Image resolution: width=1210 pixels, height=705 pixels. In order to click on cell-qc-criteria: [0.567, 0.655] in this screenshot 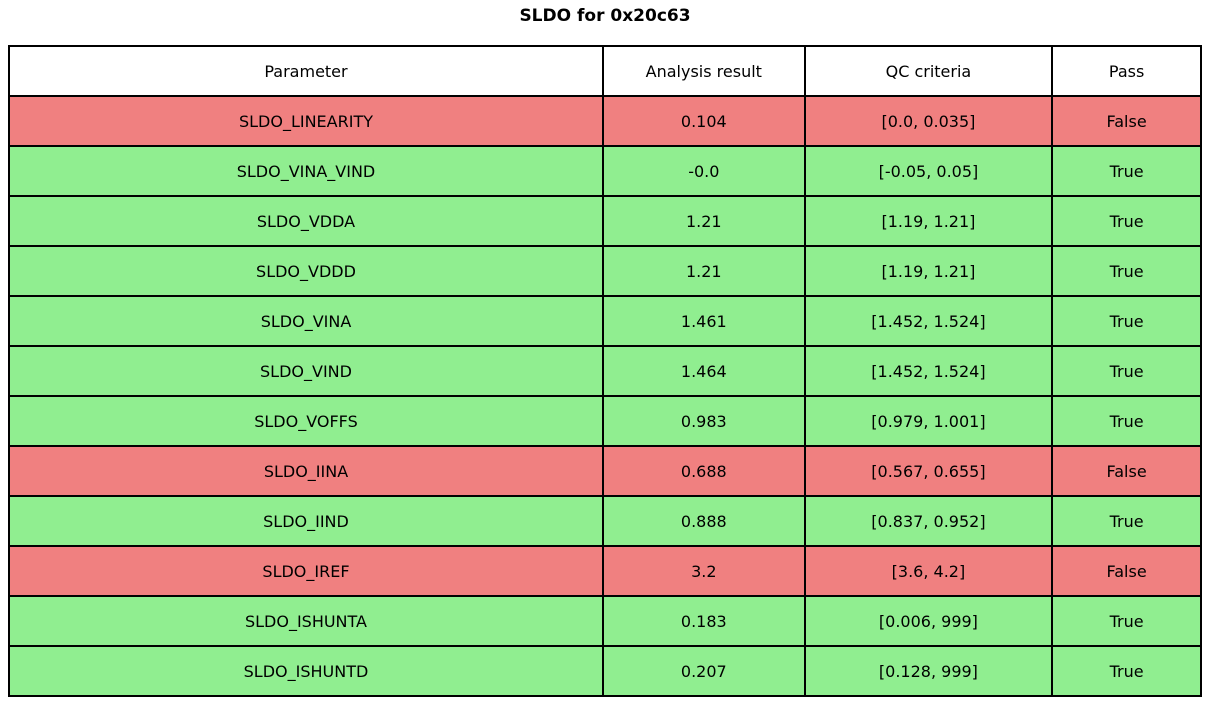, I will do `click(928, 471)`.